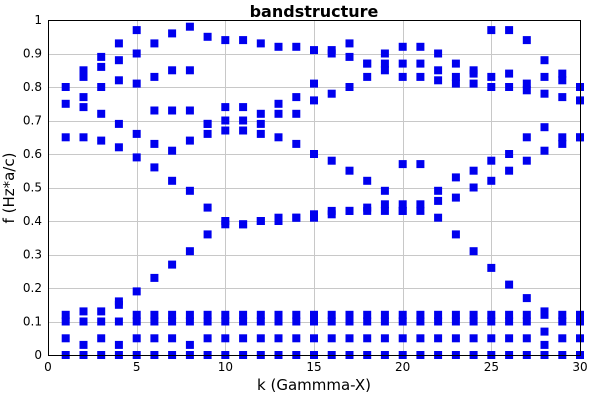  I want to click on x-axis-label: k (Gammma-X), so click(314, 385).